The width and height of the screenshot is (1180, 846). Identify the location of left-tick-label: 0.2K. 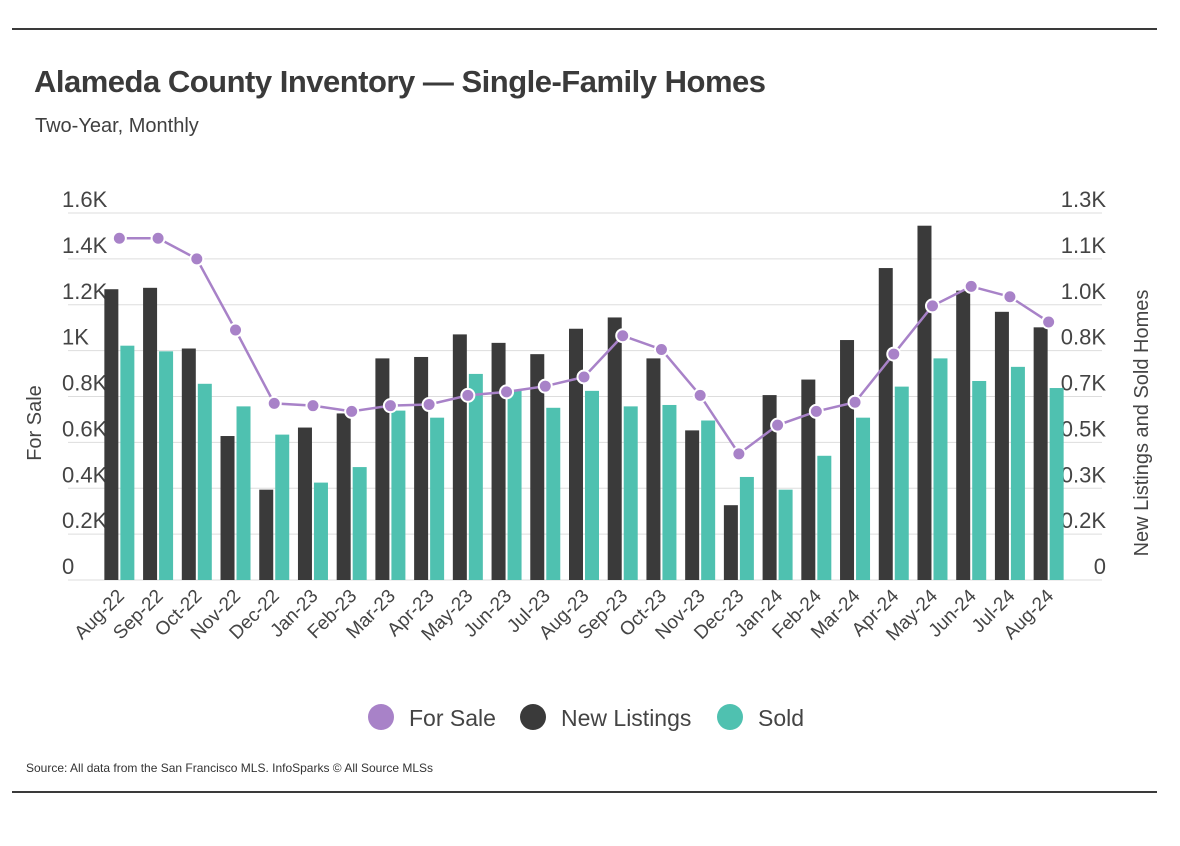
(85, 520).